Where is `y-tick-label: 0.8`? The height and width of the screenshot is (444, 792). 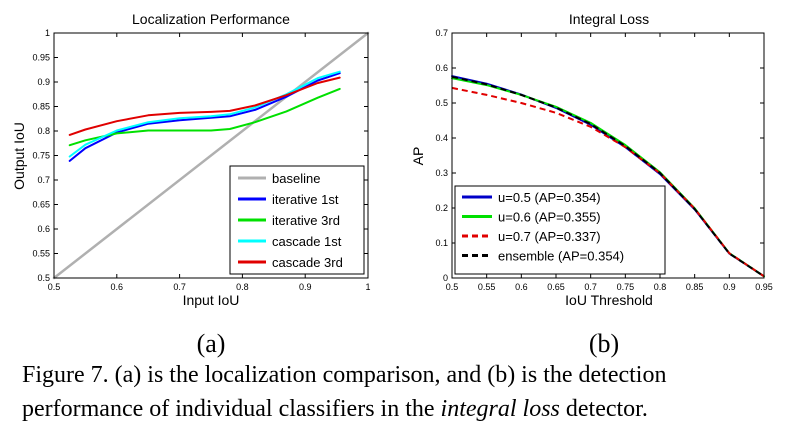 y-tick-label: 0.8 is located at coordinates (43, 131).